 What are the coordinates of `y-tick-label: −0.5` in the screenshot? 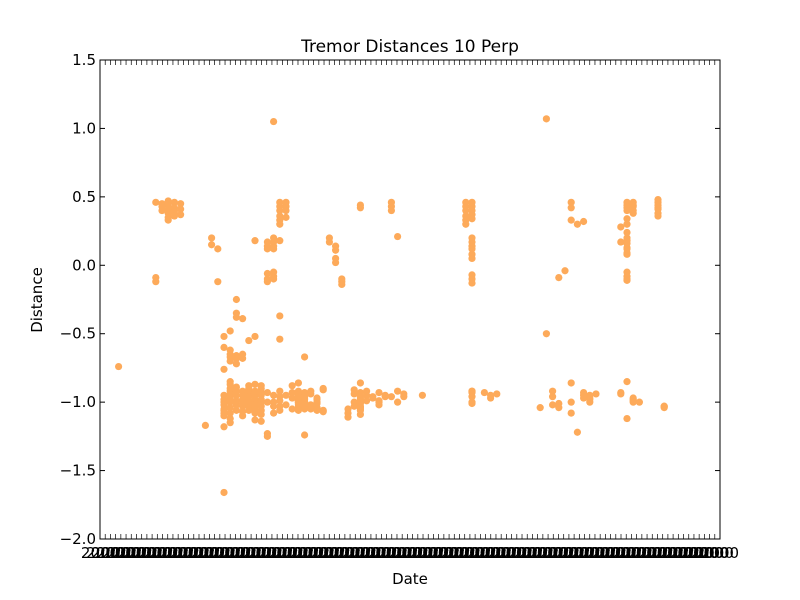 It's located at (78, 334).